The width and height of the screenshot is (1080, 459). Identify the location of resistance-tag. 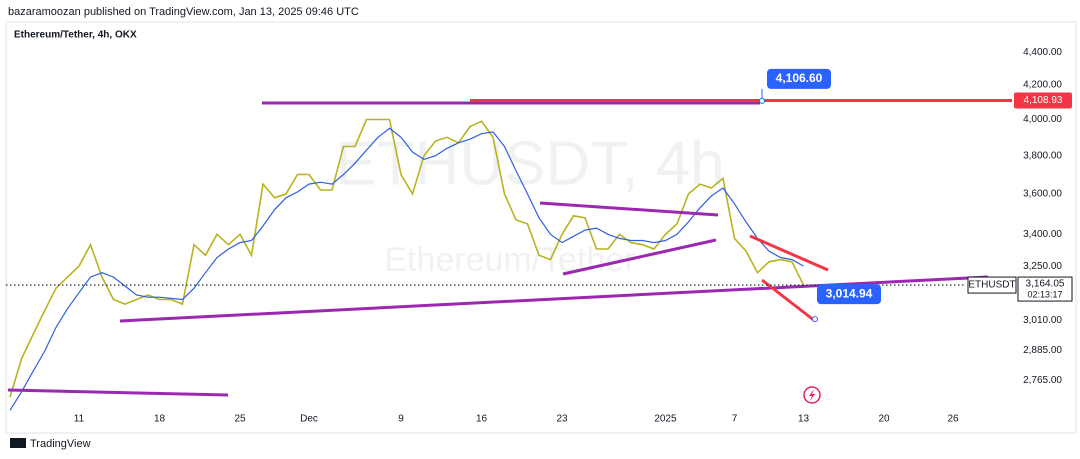
(1043, 100).